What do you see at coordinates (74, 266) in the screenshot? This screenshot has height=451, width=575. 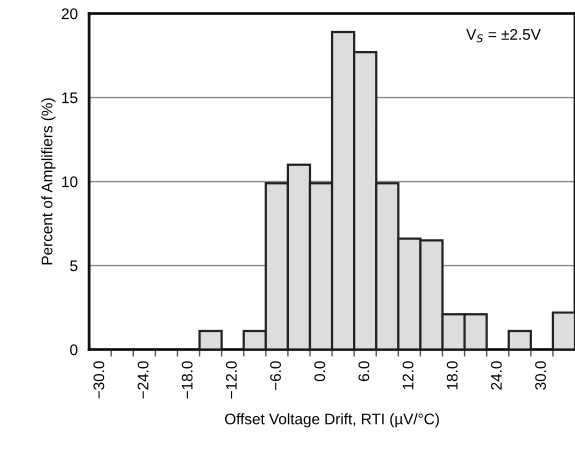 I see `y-tick-label: 5` at bounding box center [74, 266].